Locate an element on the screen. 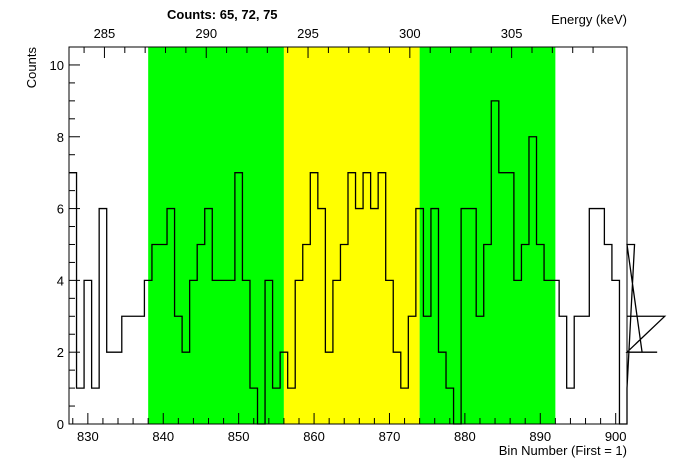 The height and width of the screenshot is (472, 696). x-tick-label: 860 is located at coordinates (314, 436).